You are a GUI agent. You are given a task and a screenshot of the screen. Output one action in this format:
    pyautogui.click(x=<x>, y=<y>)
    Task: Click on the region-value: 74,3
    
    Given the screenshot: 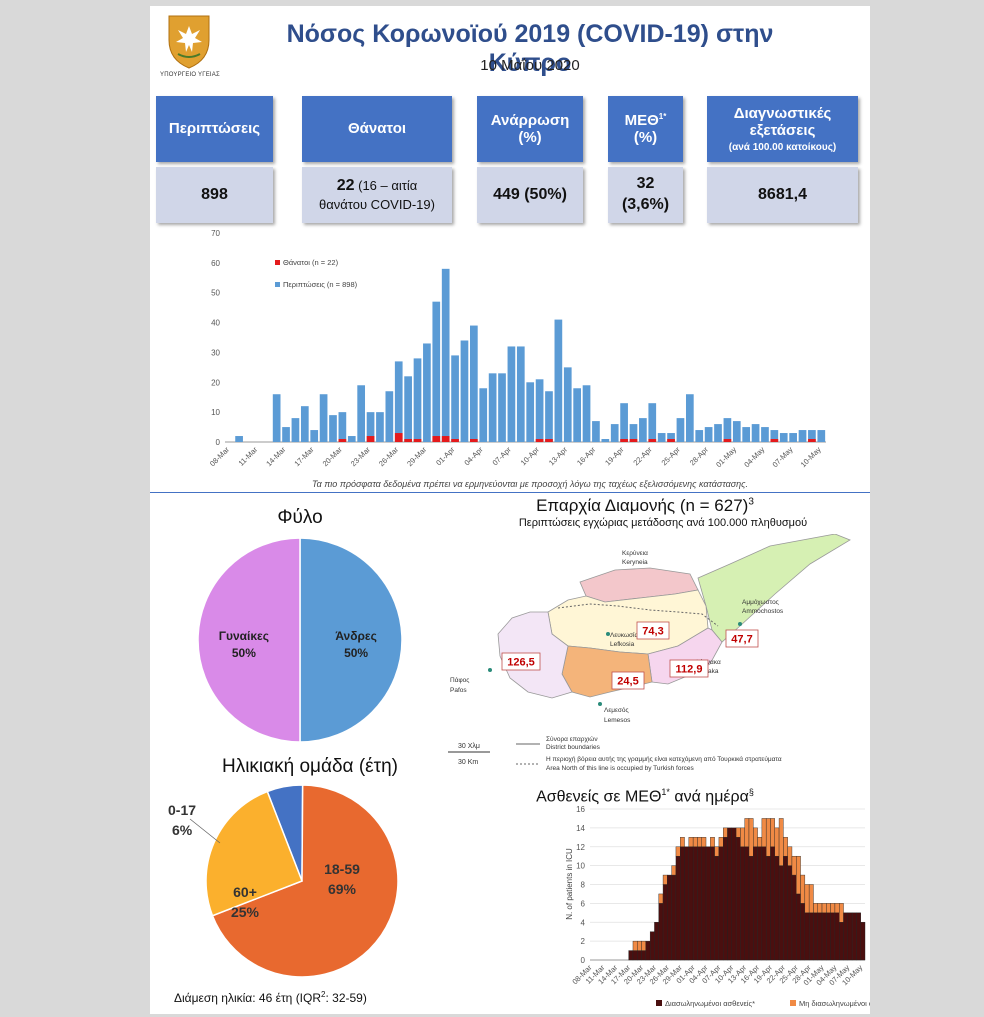 What is the action you would take?
    pyautogui.click(x=652, y=632)
    